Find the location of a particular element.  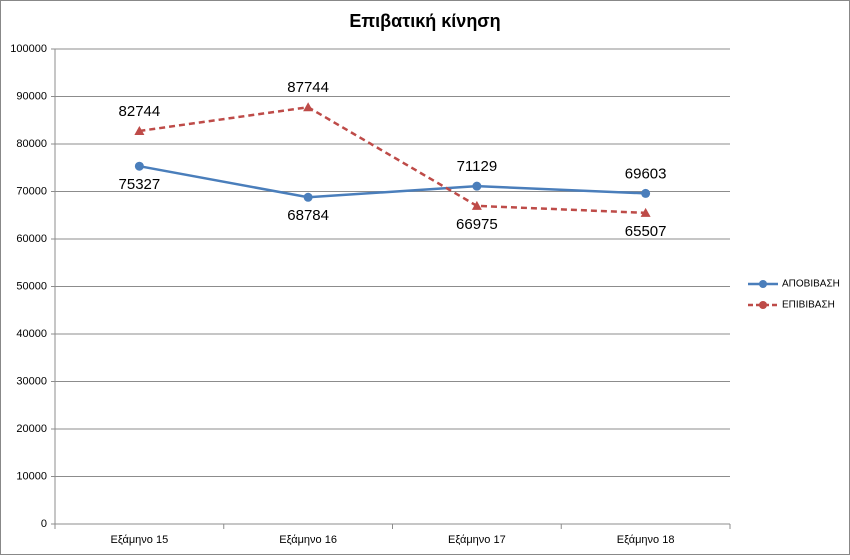

chart-title: Επιβατική κίνηση is located at coordinates (424, 21).